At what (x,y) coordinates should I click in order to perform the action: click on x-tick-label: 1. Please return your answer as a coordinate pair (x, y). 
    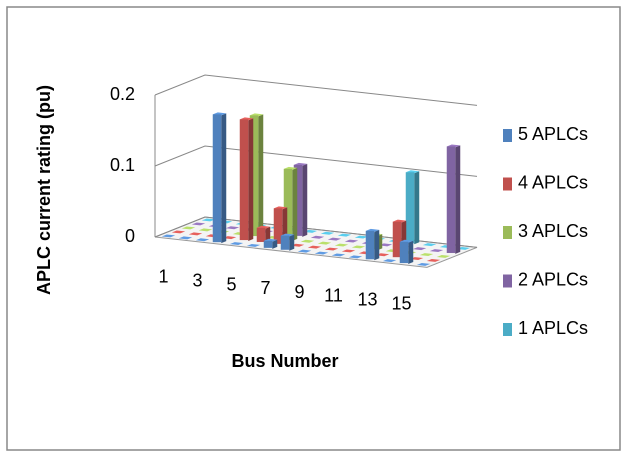
    Looking at the image, I should click on (163, 277).